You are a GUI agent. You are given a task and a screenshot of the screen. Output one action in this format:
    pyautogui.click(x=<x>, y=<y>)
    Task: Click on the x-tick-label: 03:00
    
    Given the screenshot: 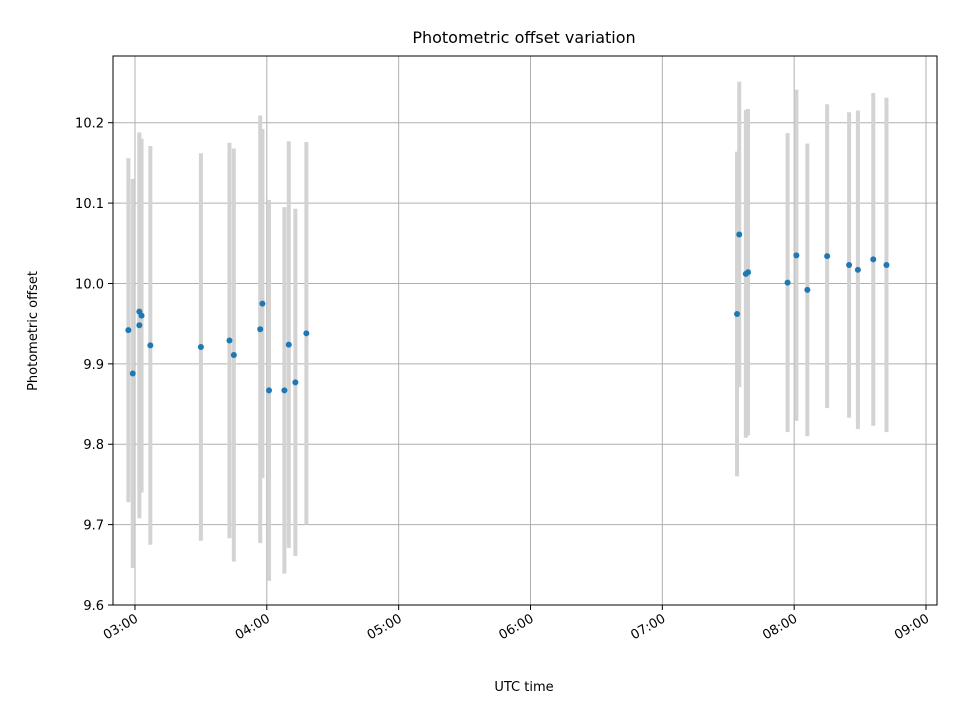 What is the action you would take?
    pyautogui.click(x=121, y=627)
    